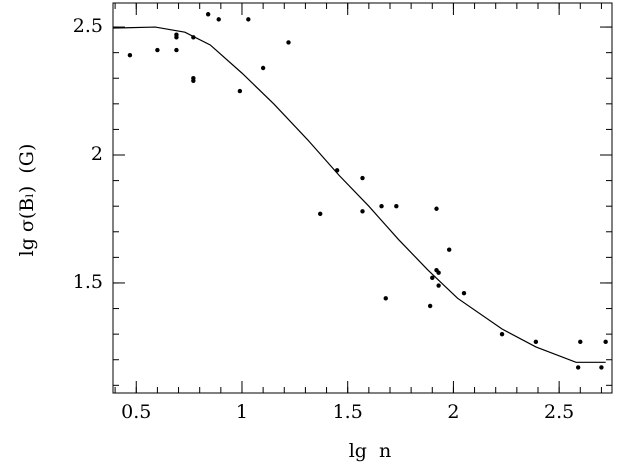 This screenshot has height=467, width=623. Describe the element at coordinates (88, 282) in the screenshot. I see `y-tick-label: 1.5` at that location.